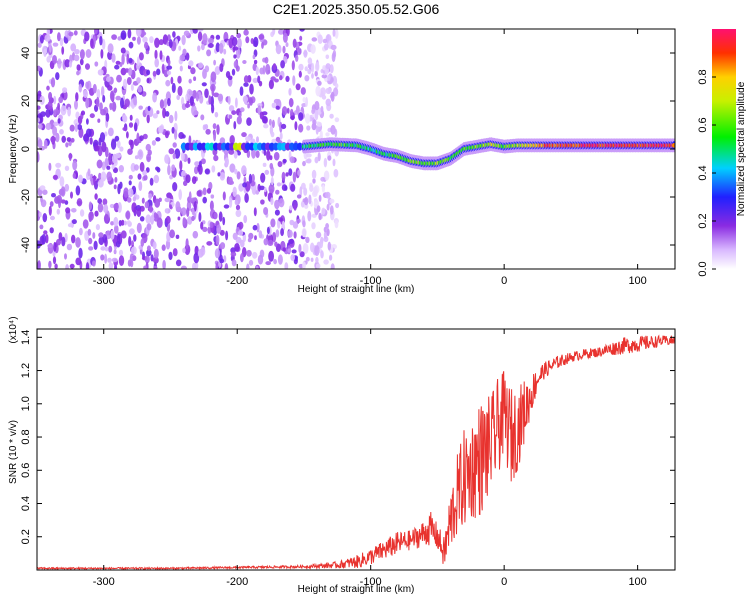 The width and height of the screenshot is (750, 600). Describe the element at coordinates (703, 124) in the screenshot. I see `colorbar-tick-label: 0.6` at that location.